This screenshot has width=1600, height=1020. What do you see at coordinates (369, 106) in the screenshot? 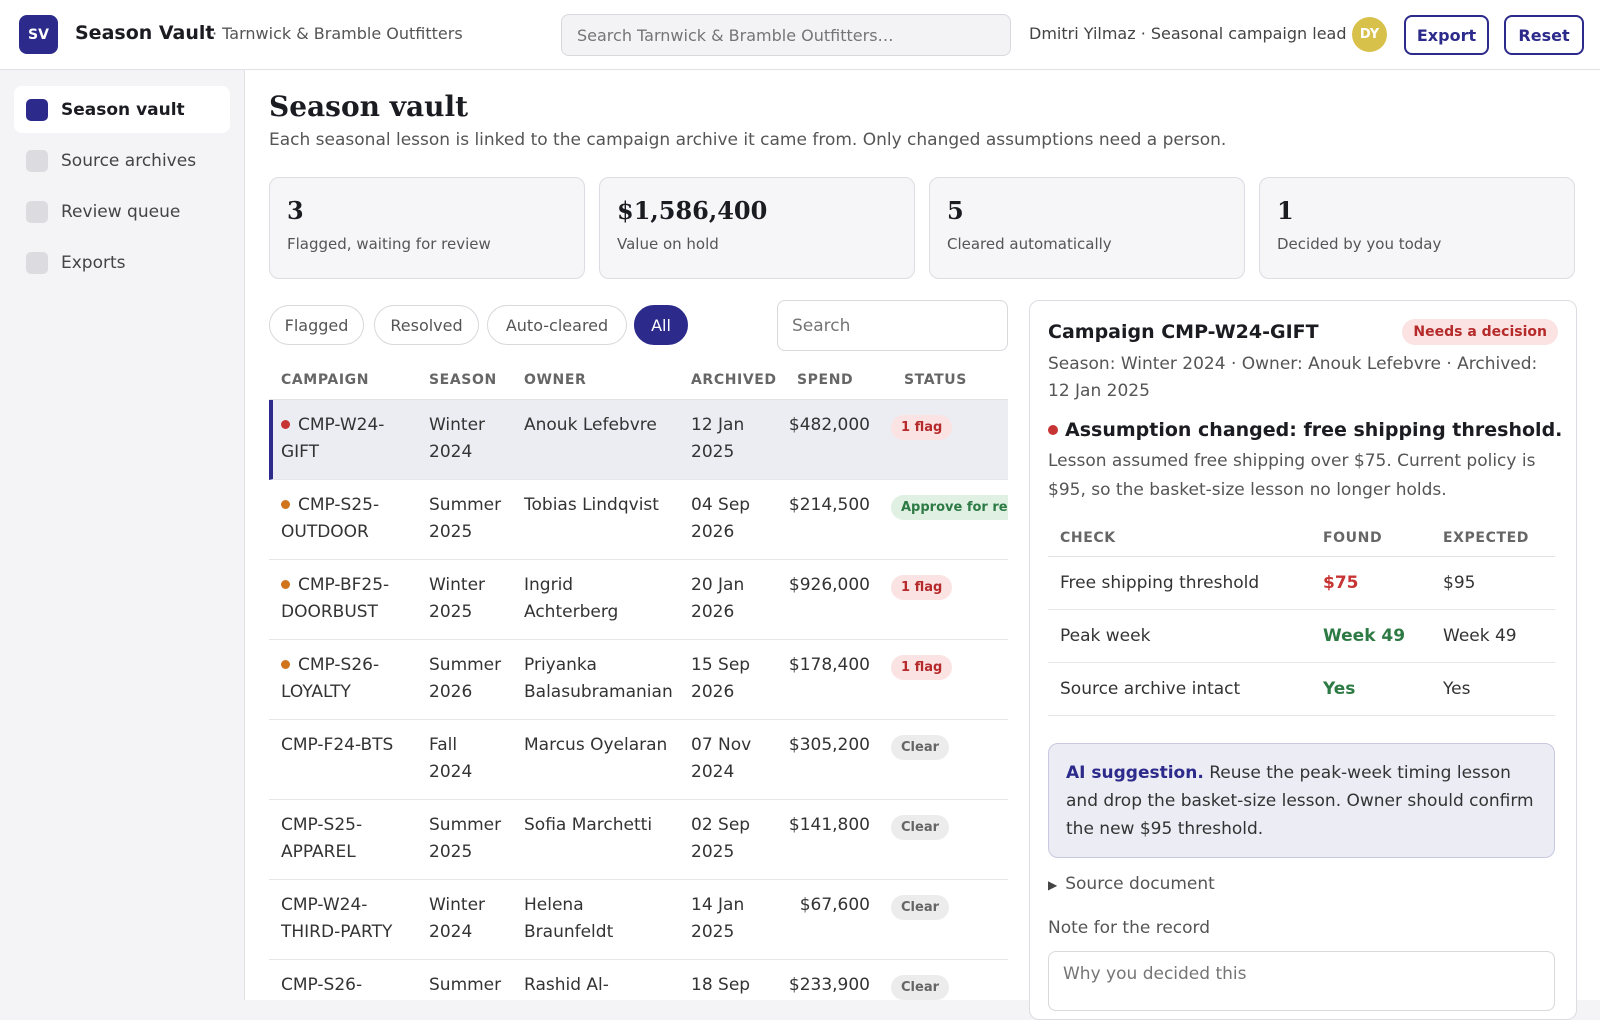
I see `page-title: Season vault` at bounding box center [369, 106].